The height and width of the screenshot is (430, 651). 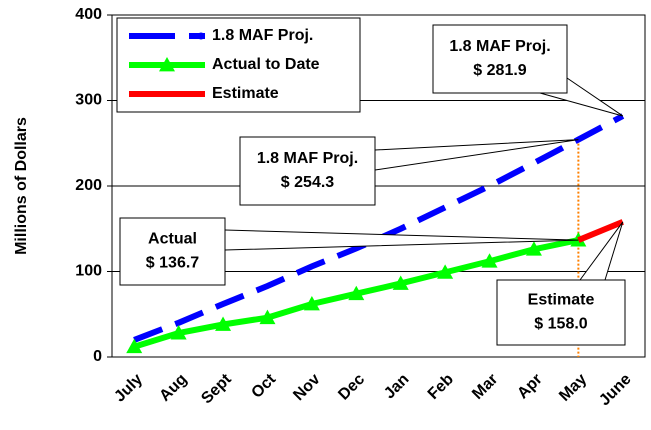 What do you see at coordinates (172, 263) in the screenshot?
I see `callout-text: $ 136.7` at bounding box center [172, 263].